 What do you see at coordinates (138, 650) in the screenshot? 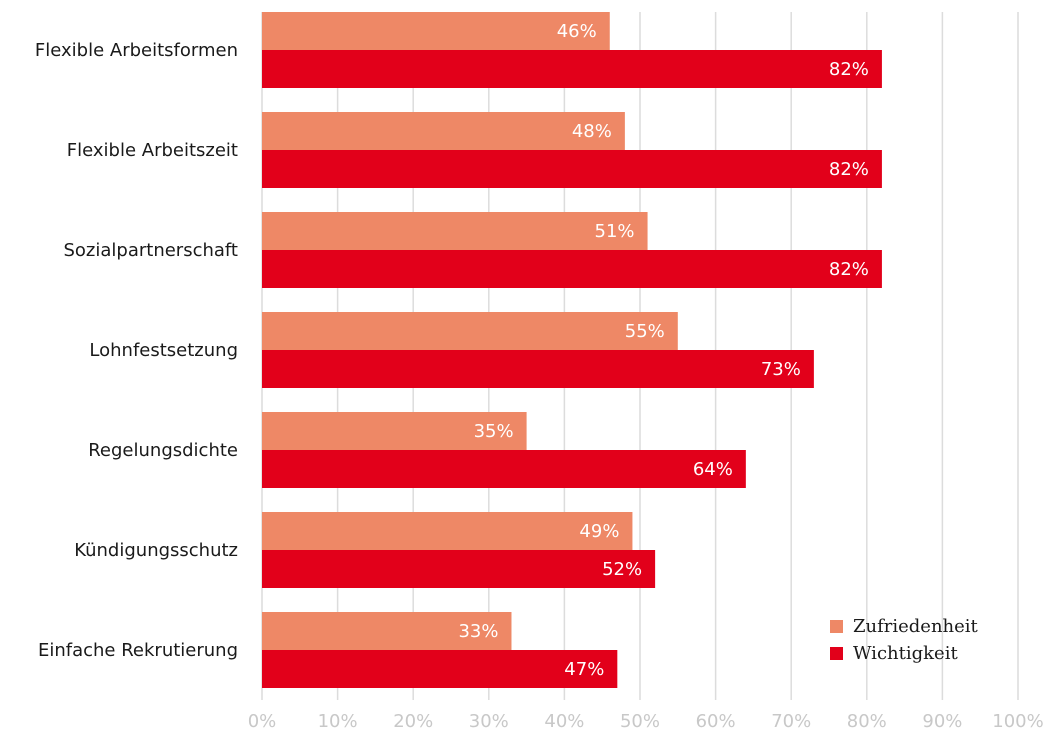
I see `category-label: Einfache Rekrutierung` at bounding box center [138, 650].